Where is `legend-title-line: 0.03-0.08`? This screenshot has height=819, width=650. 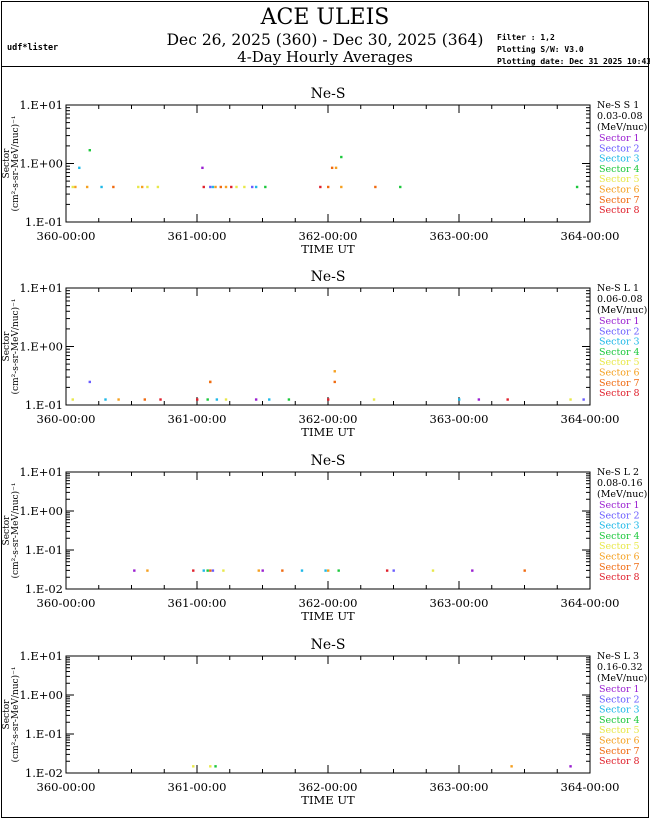 legend-title-line: 0.03-0.08 is located at coordinates (620, 116).